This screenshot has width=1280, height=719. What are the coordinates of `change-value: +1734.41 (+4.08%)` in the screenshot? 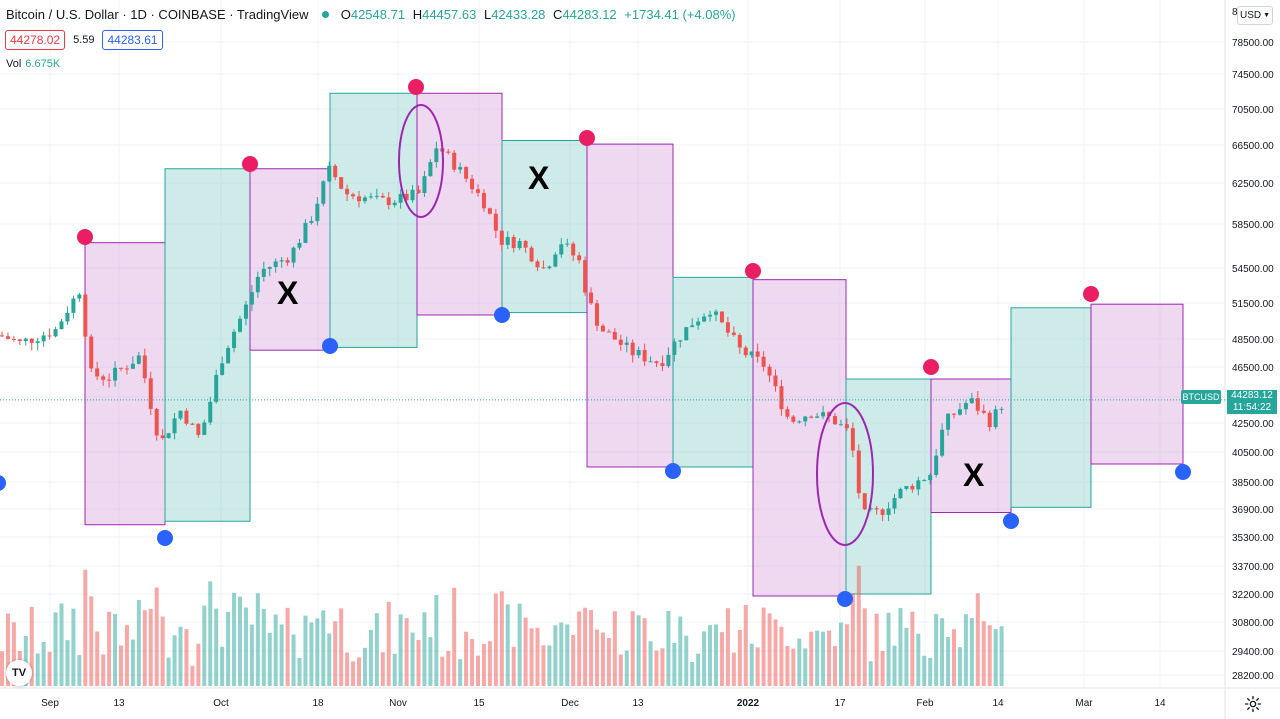 It's located at (680, 14).